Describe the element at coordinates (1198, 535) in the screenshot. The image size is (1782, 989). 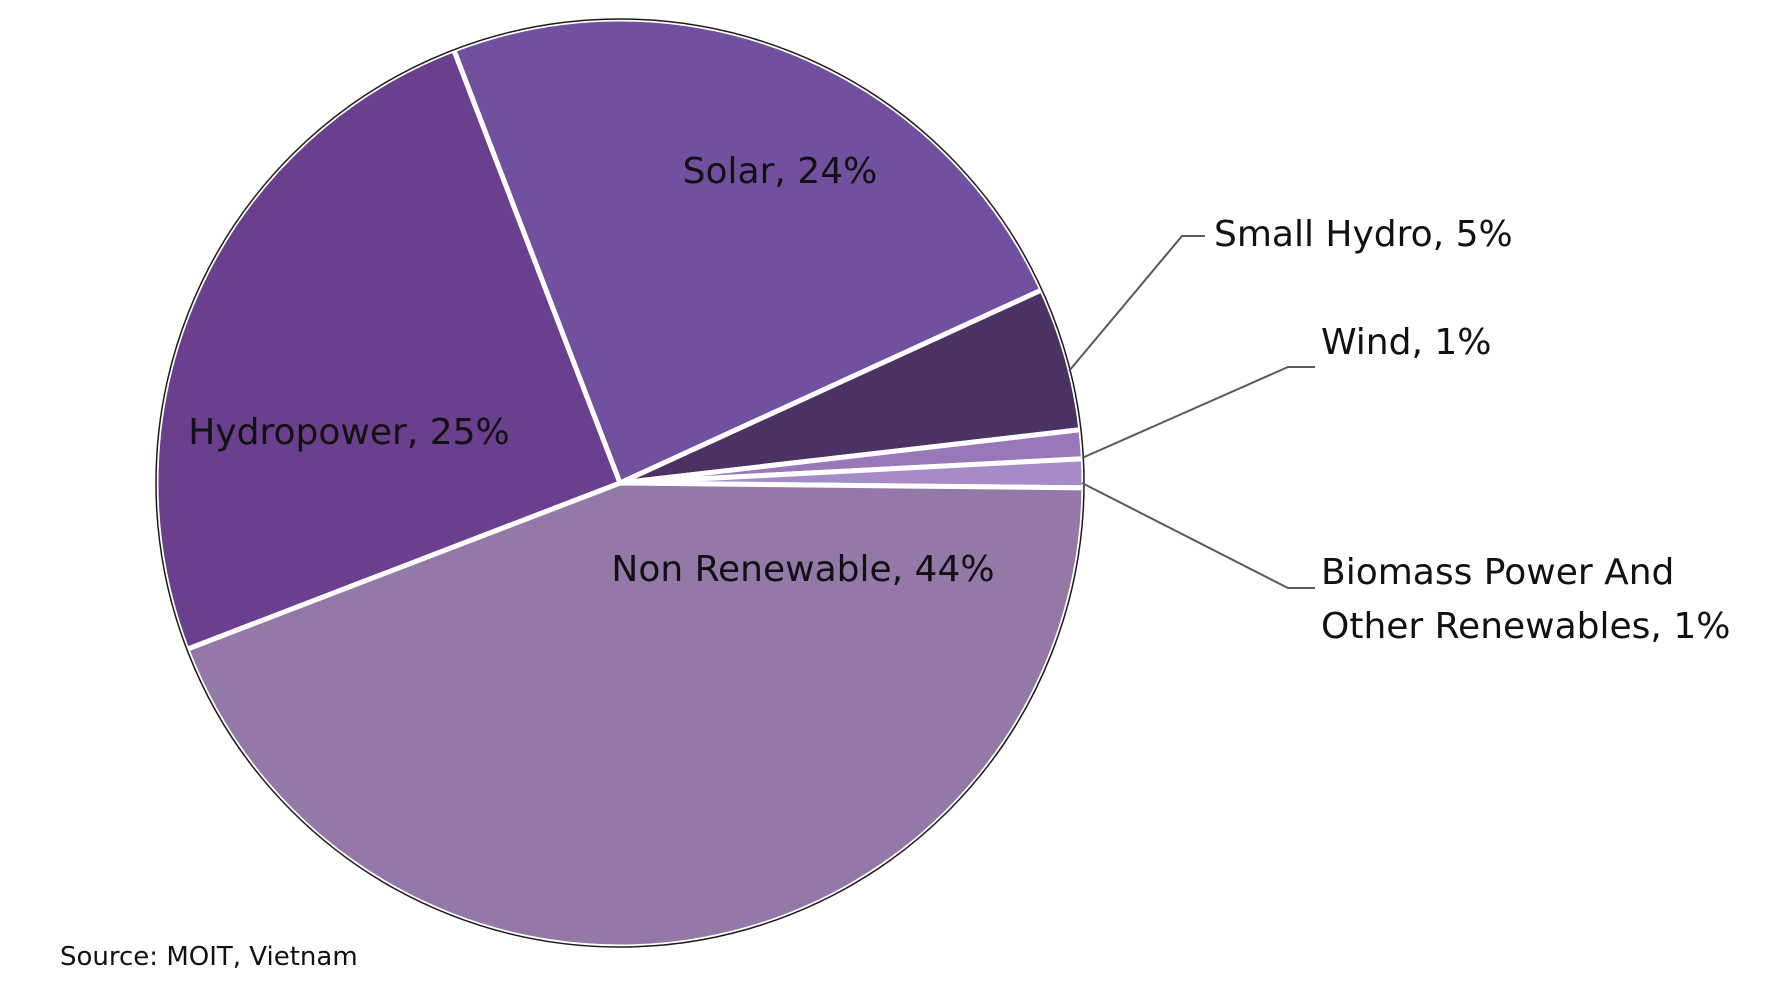
I see `leader-line-biomass` at that location.